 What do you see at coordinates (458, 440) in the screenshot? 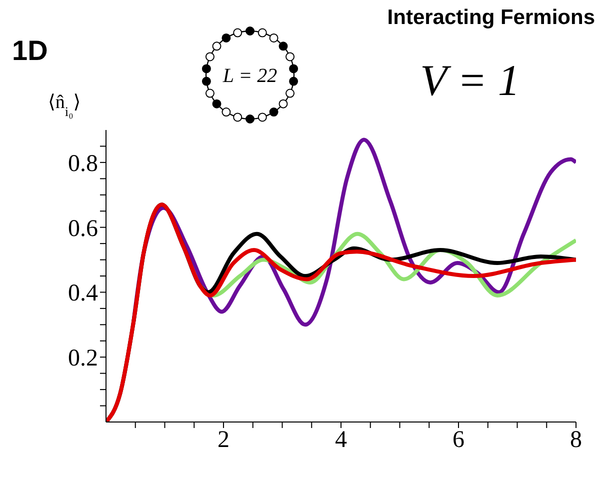
I see `x-tick-label: 6` at bounding box center [458, 440].